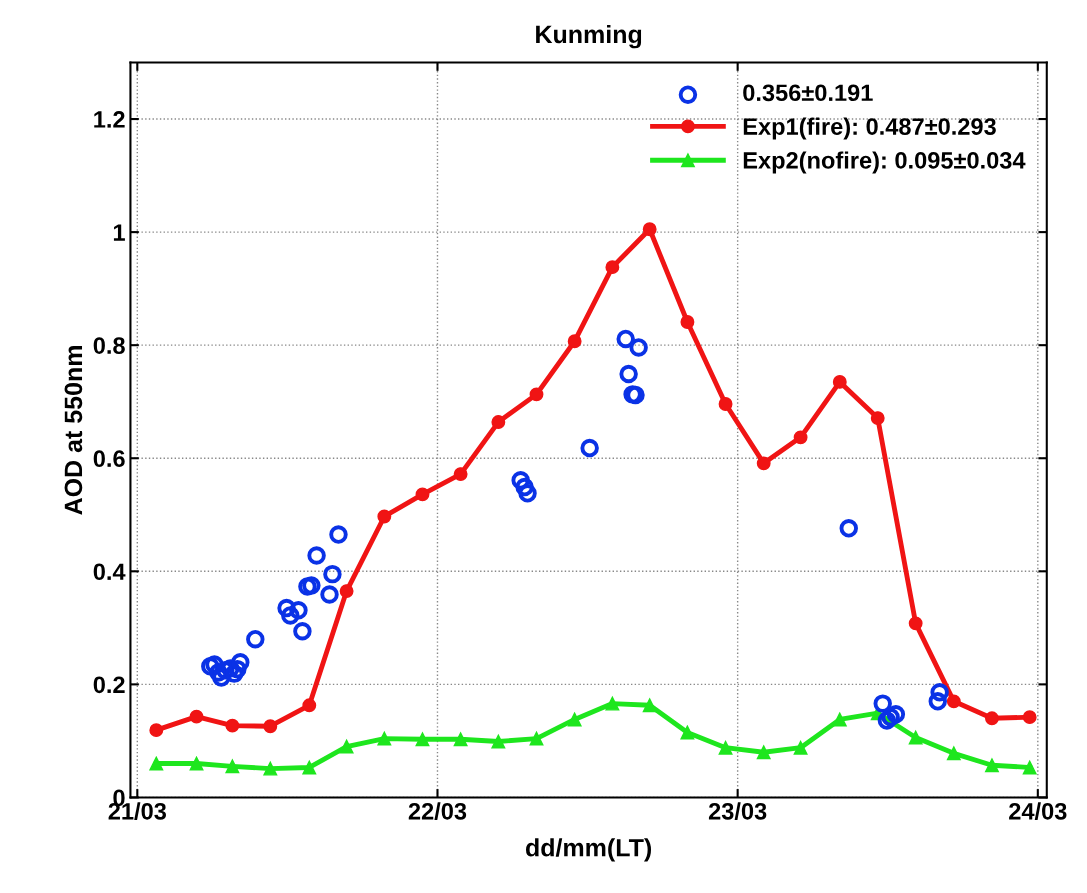 This screenshot has width=1087, height=893. What do you see at coordinates (808, 93) in the screenshot?
I see `legend-label: 0.356±0.191` at bounding box center [808, 93].